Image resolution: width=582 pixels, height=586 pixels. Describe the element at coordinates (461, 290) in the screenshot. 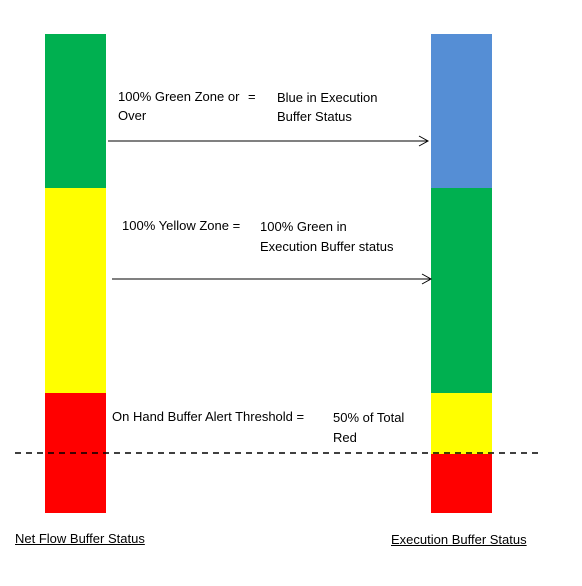

I see `execution-green-zone` at that location.